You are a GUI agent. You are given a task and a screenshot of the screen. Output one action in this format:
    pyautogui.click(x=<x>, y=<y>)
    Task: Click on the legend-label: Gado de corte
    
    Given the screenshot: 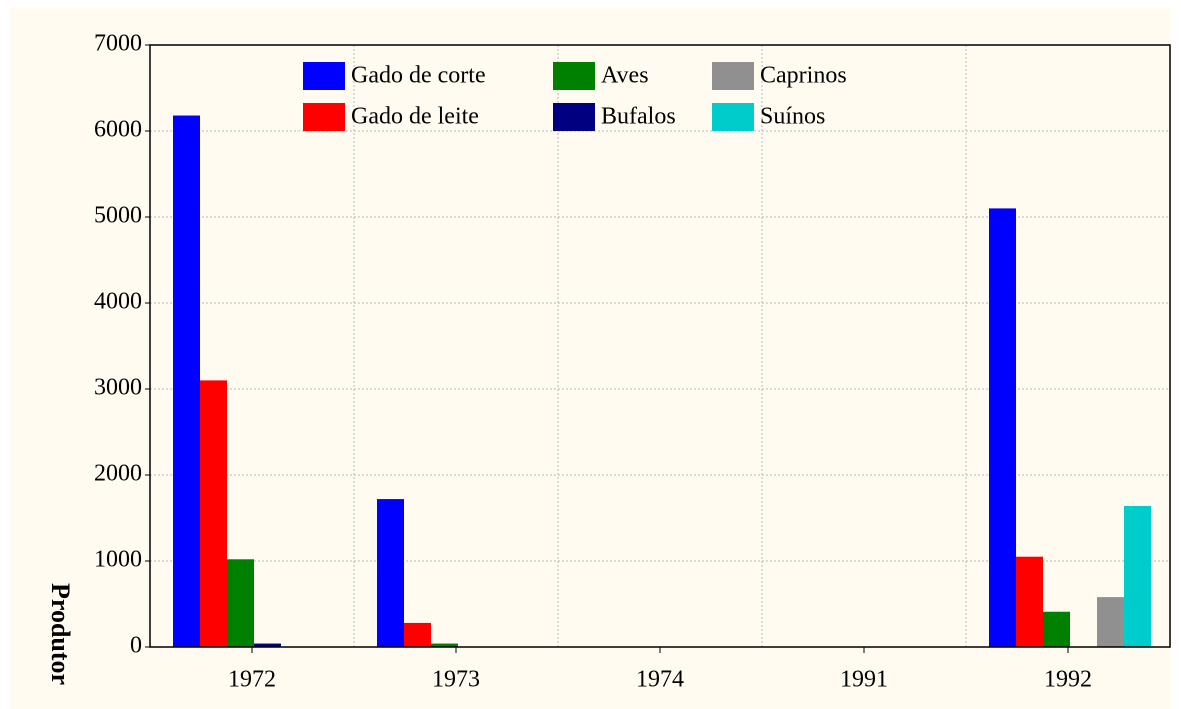 What is the action you would take?
    pyautogui.click(x=418, y=76)
    